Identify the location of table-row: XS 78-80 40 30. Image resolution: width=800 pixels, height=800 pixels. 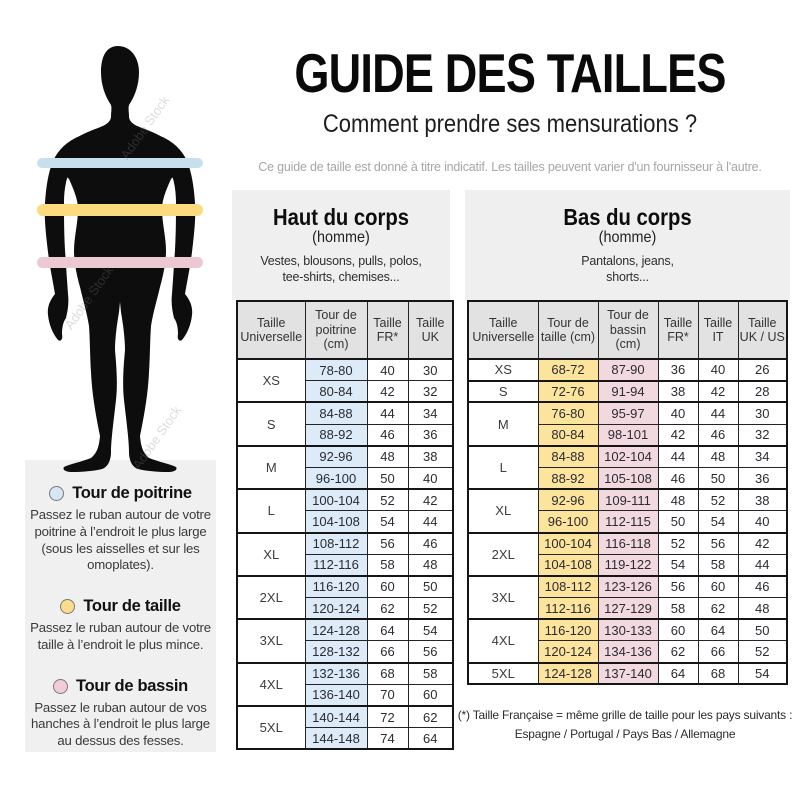
(345, 380).